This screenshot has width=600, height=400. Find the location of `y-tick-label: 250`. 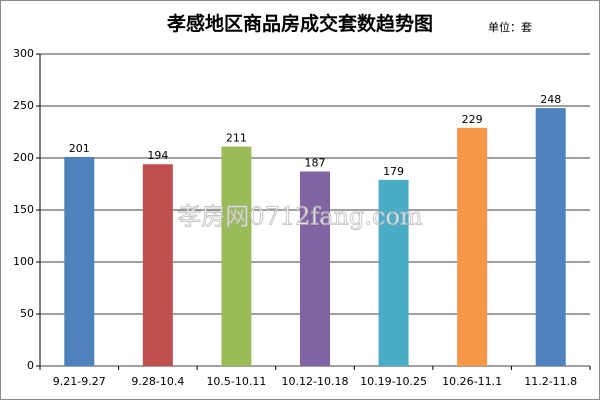

y-tick-label: 250 is located at coordinates (23, 105).